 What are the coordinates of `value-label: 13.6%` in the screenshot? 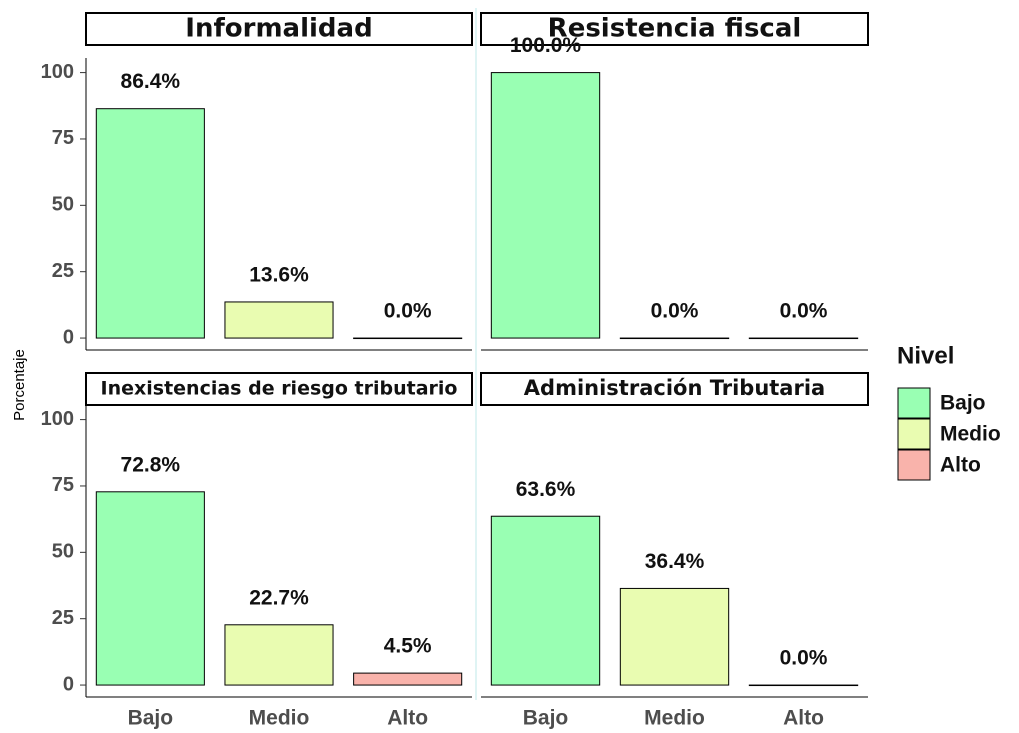 It's located at (279, 274).